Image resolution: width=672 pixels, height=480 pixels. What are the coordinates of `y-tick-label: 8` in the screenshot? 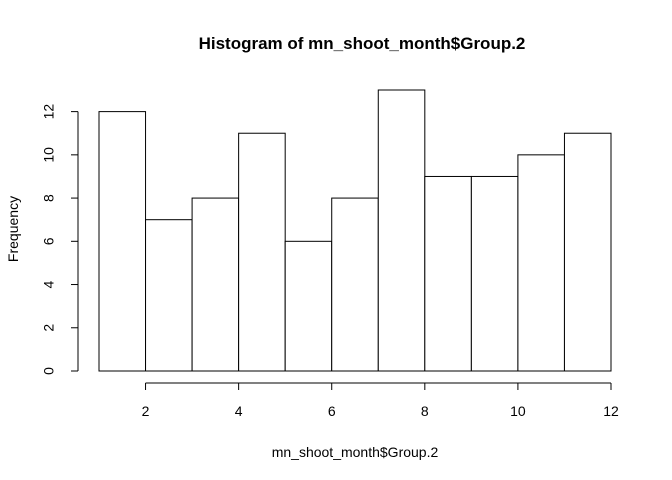 It's located at (49, 198).